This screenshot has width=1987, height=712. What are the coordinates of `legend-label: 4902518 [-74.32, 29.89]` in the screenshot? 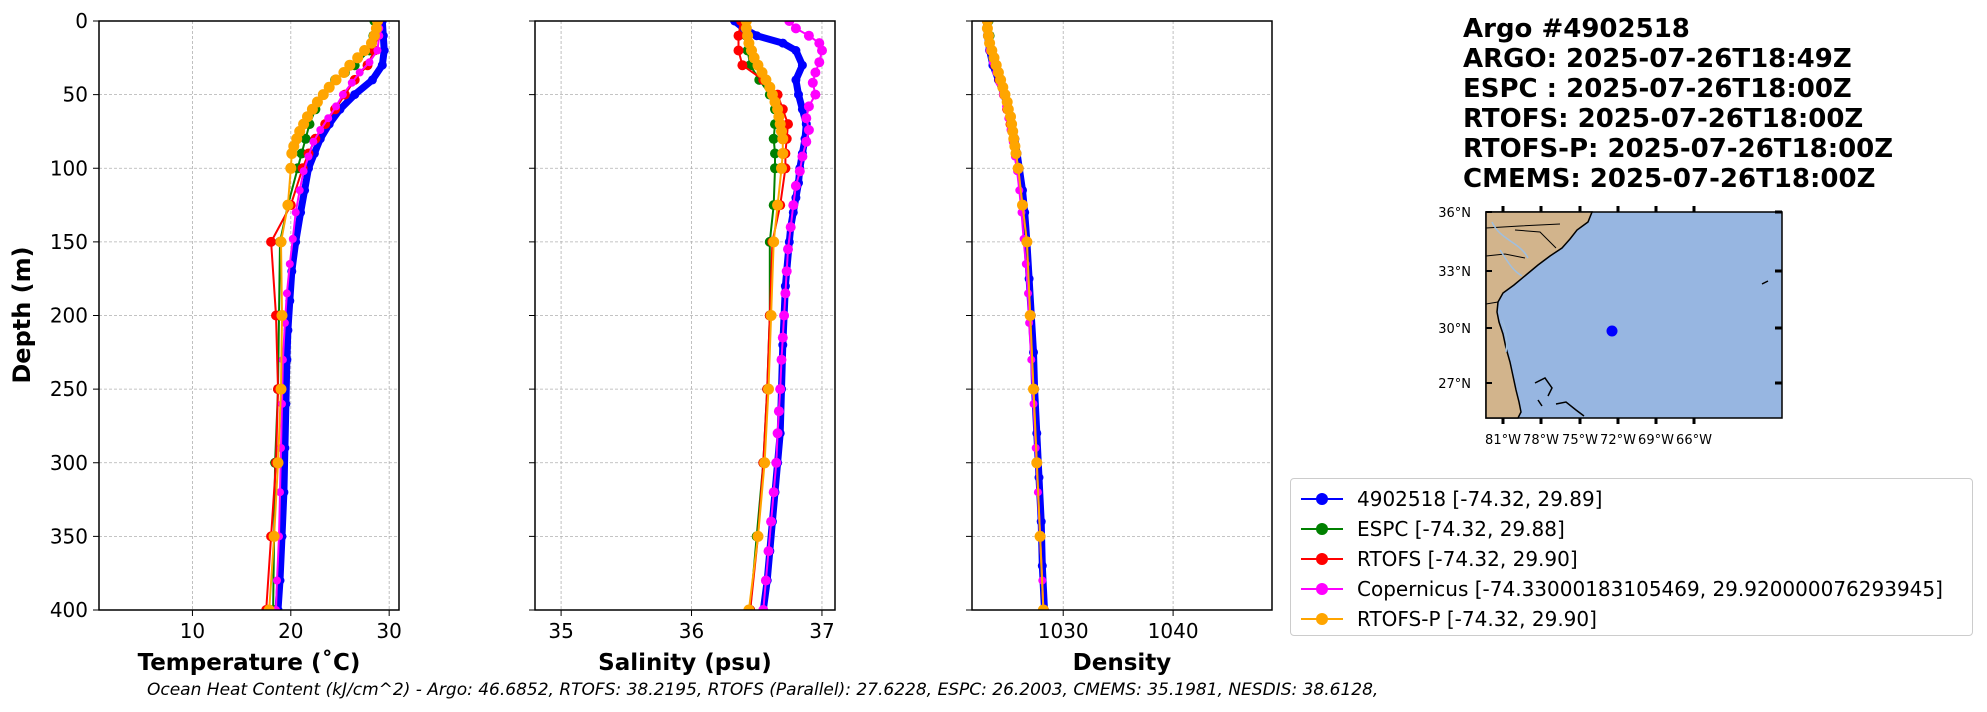 It's located at (1480, 499).